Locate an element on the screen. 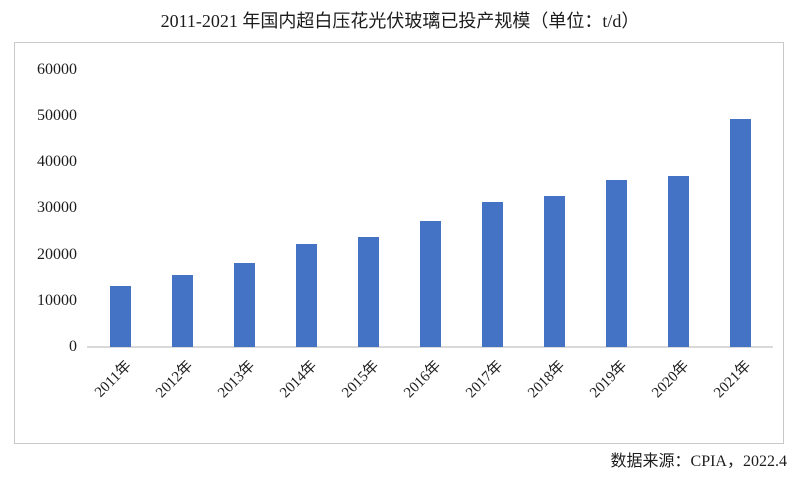 The height and width of the screenshot is (482, 800). x-tick-label-2015年: 2015年 is located at coordinates (361, 380).